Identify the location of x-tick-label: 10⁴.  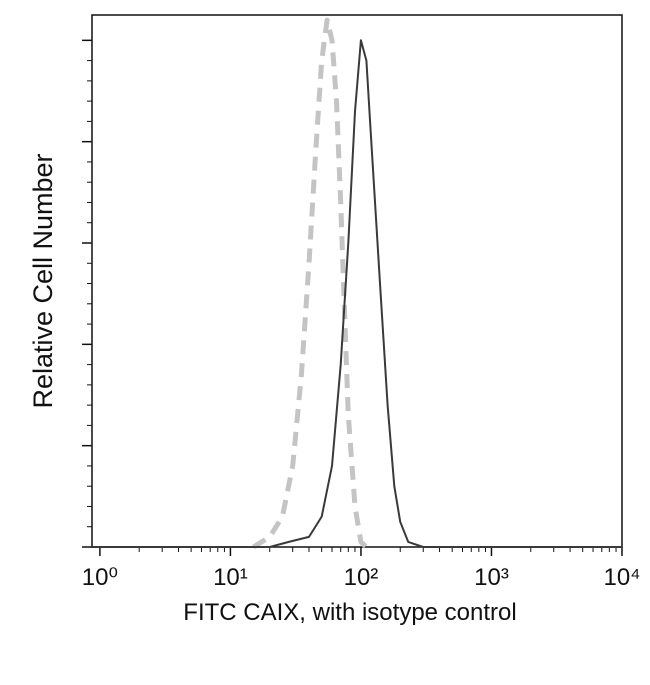
(621, 577).